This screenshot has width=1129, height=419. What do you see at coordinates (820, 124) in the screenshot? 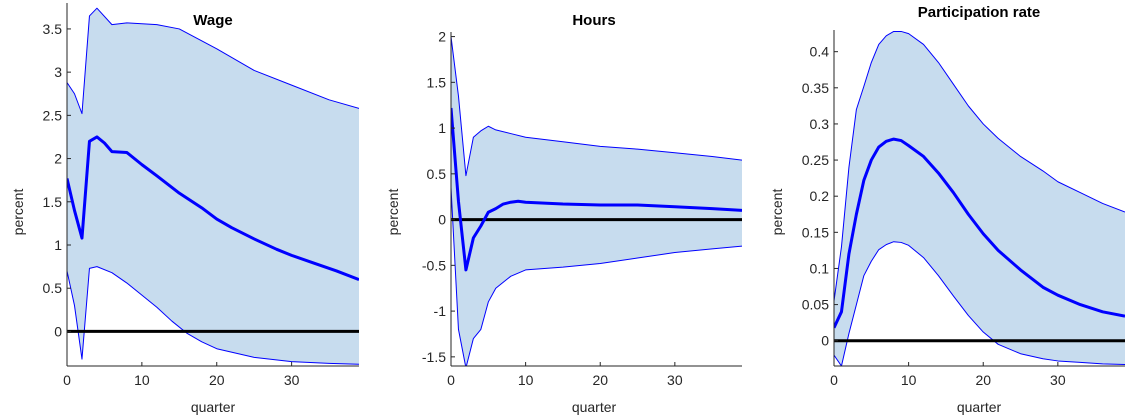
I see `y-tick-label: 0.3` at bounding box center [820, 124].